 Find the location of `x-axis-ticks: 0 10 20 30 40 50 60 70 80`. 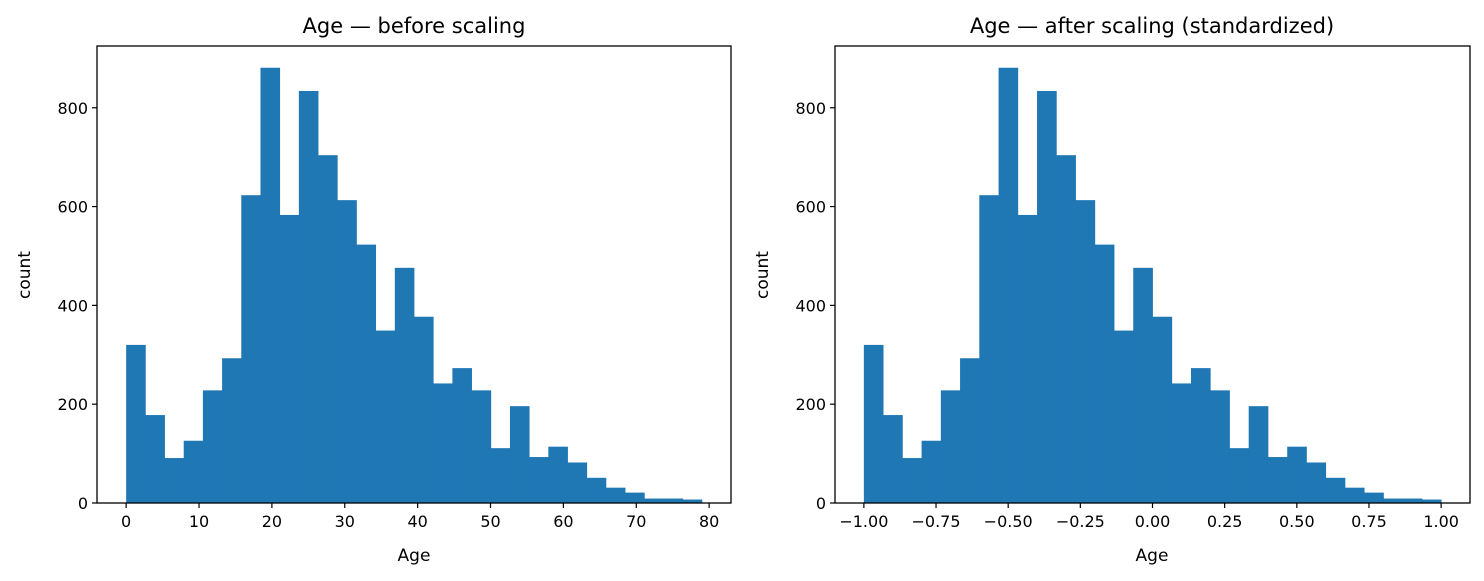

x-axis-ticks: 0 10 20 30 40 50 60 70 80 is located at coordinates (420, 517).